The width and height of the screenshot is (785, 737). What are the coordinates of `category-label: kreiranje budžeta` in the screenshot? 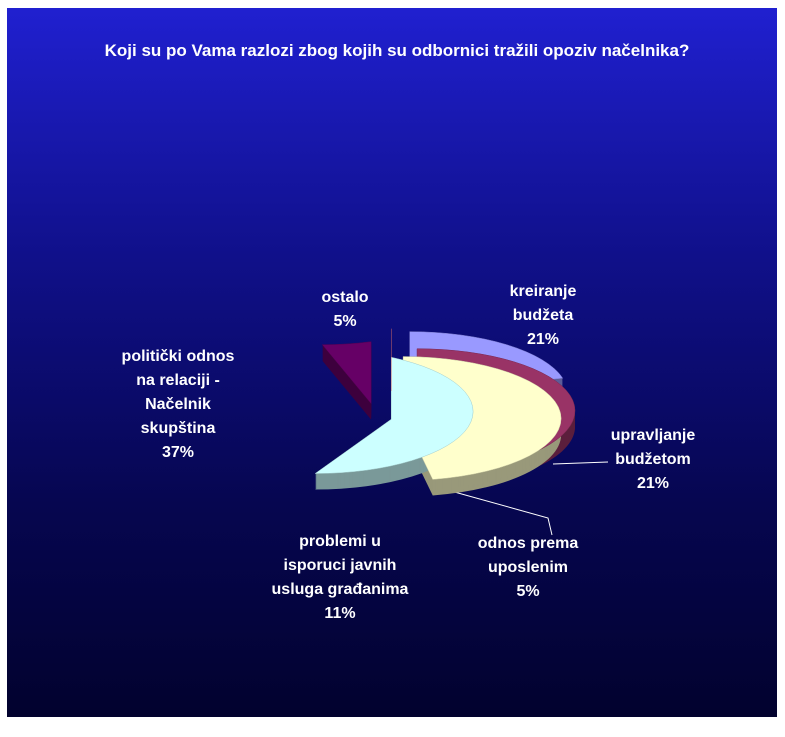 It's located at (543, 303).